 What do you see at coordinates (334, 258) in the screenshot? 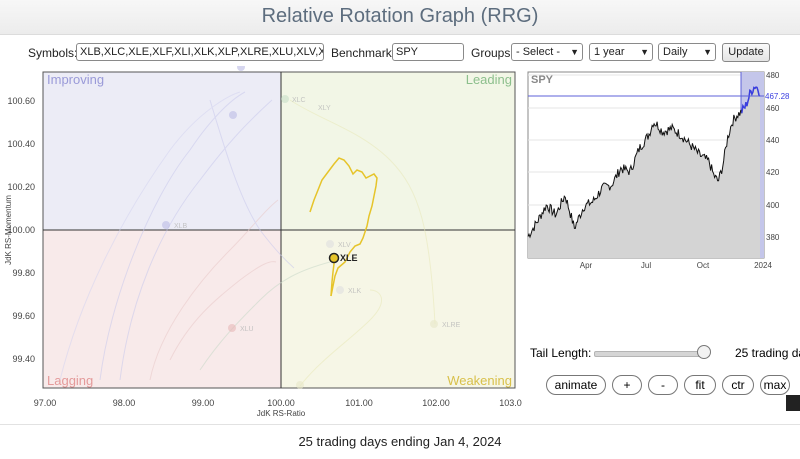
I see `xle-head` at bounding box center [334, 258].